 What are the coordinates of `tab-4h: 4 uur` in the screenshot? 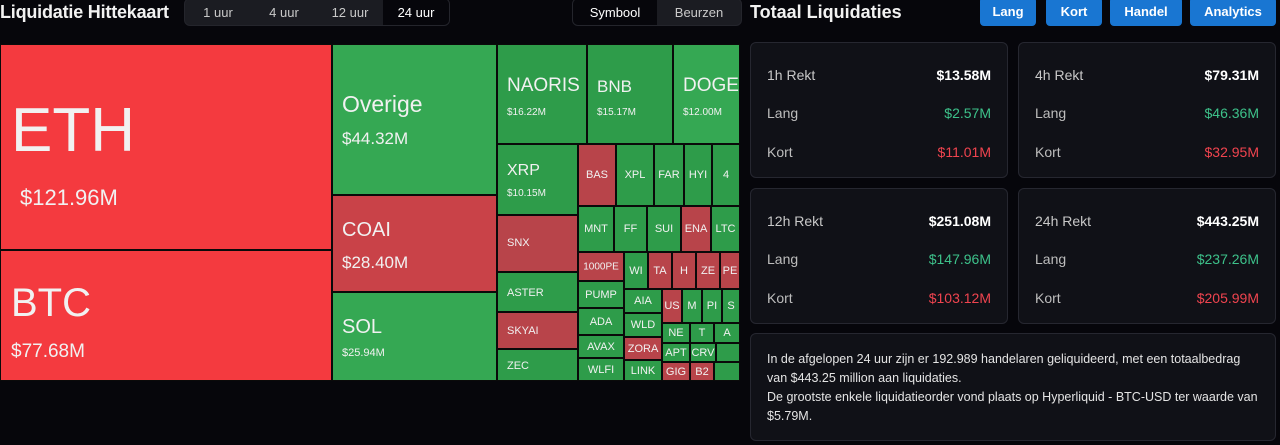 It's located at (284, 12).